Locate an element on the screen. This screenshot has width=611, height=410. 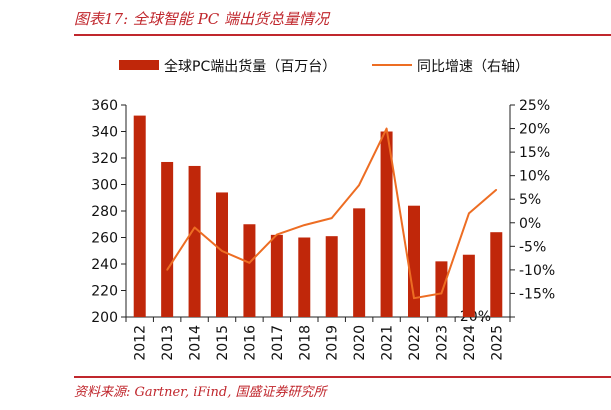
left-y-tick-label: 300 is located at coordinates (104, 186).